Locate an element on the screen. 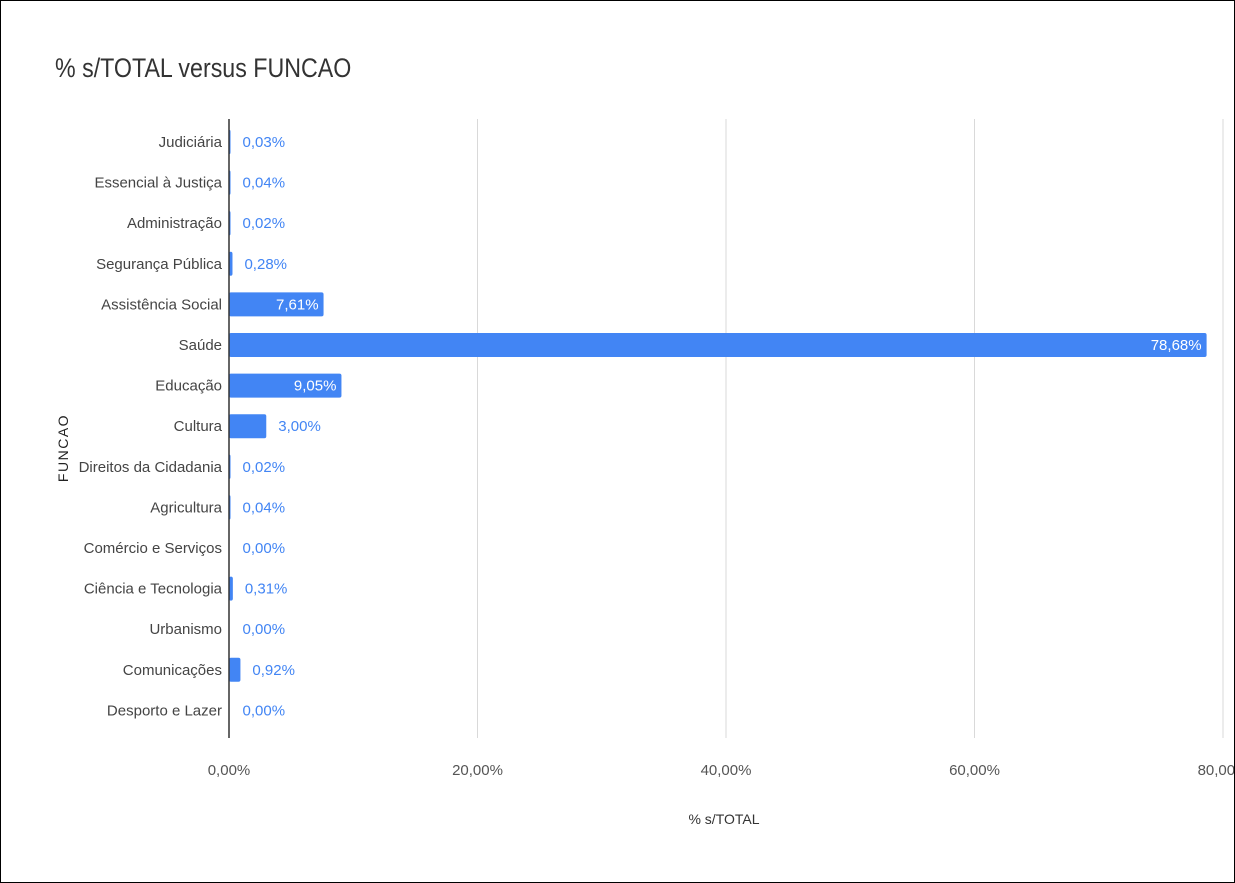  data-label: 9,05% is located at coordinates (315, 386).